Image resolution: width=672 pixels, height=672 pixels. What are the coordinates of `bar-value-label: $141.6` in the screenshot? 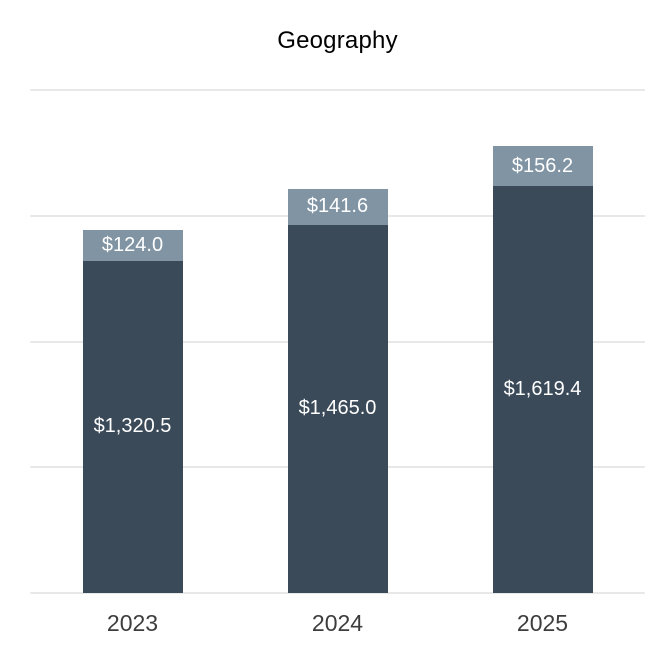 It's located at (337, 206).